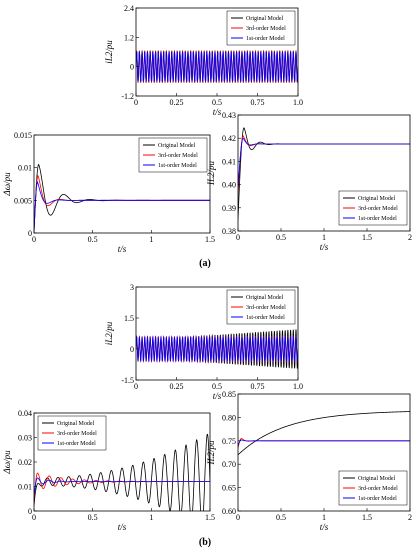 The width and height of the screenshot is (413, 550). I want to click on y-tick-label-b1-2: 1.5, so click(129, 318).